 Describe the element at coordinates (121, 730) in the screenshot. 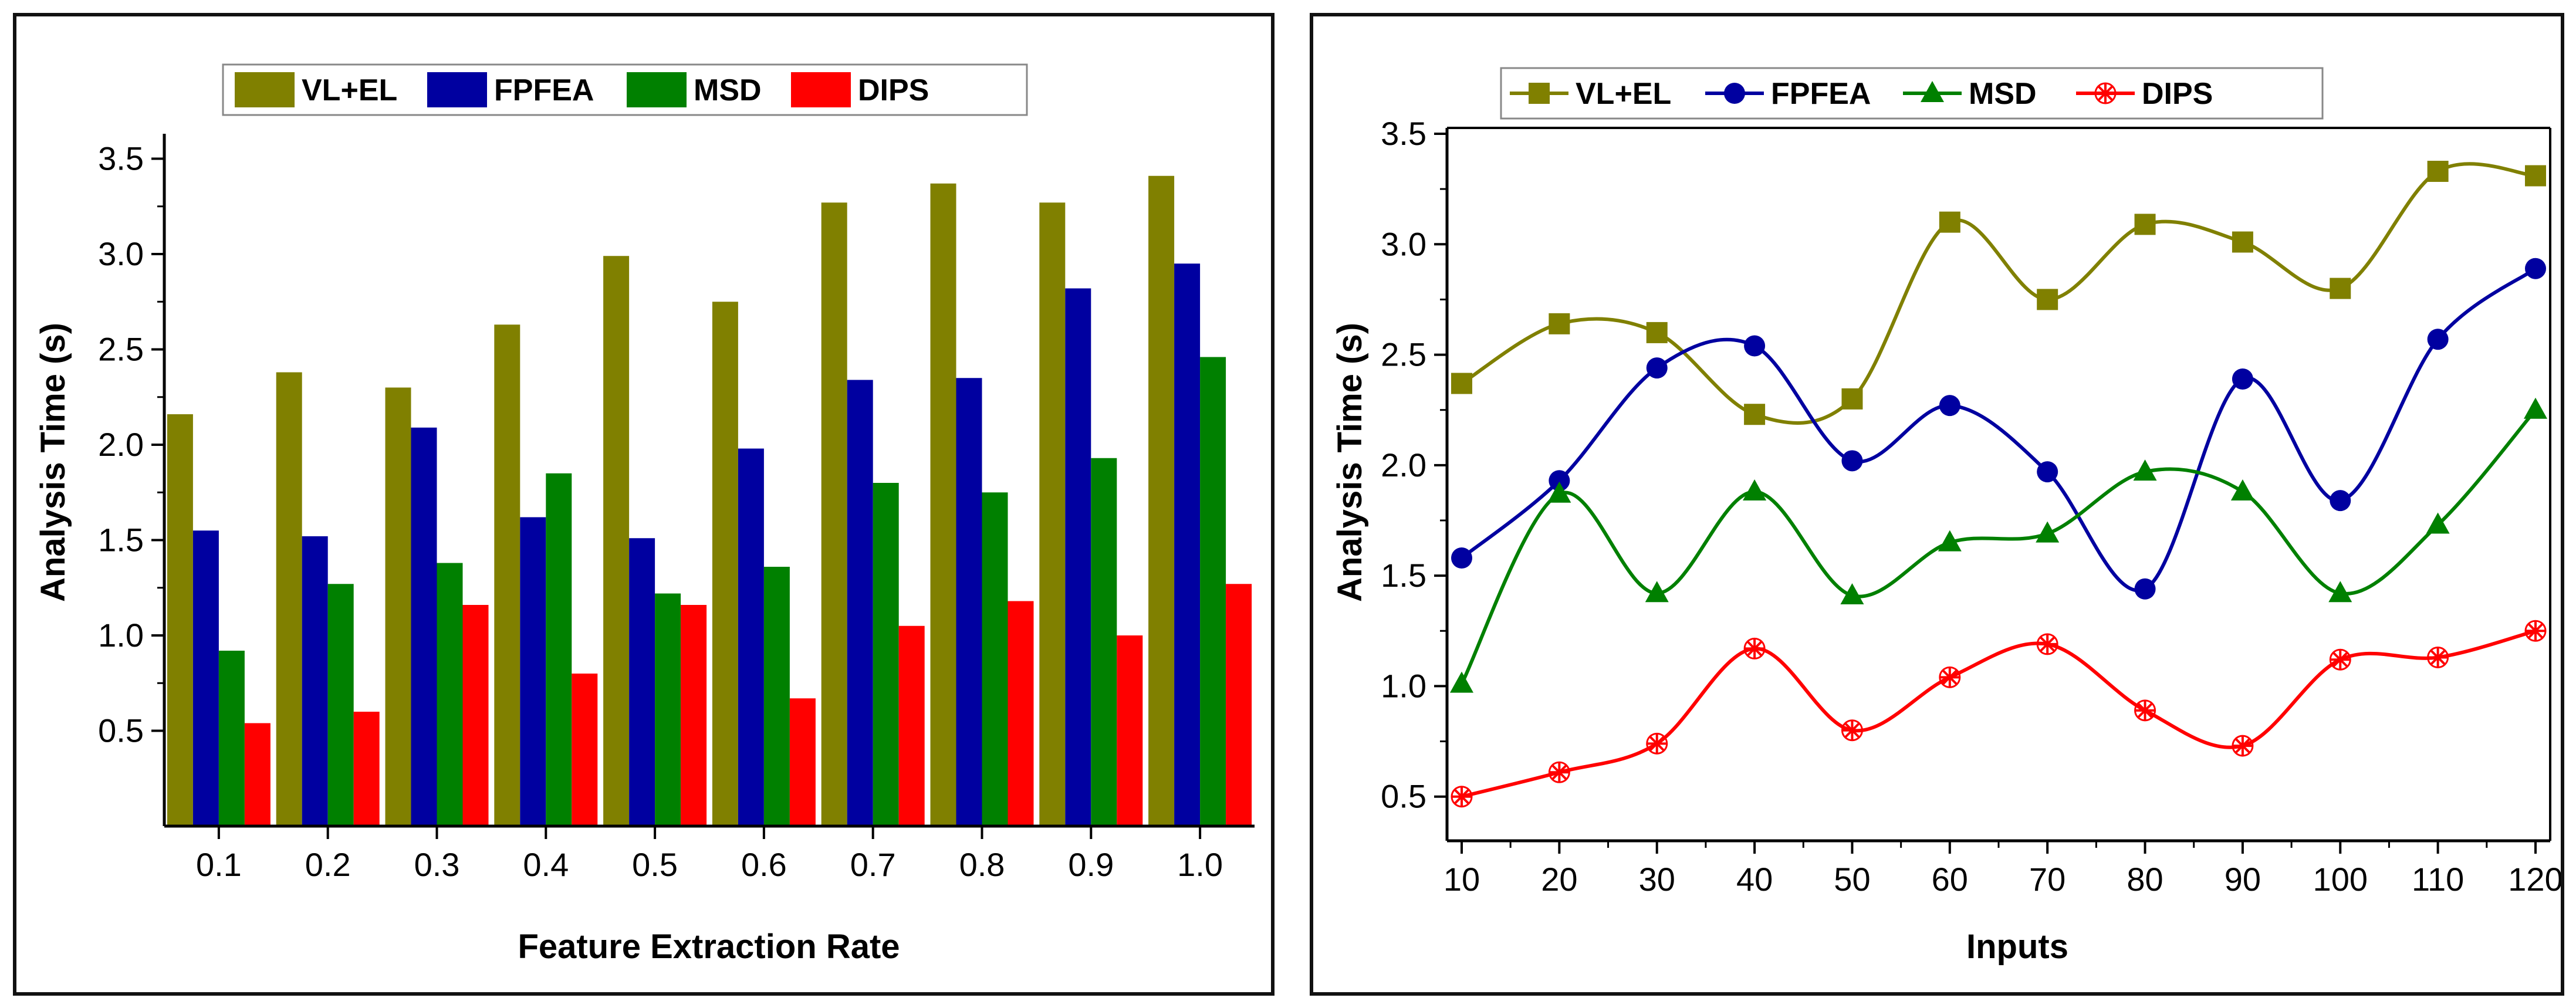

I see `bar-y-tick-label: 0.5` at that location.